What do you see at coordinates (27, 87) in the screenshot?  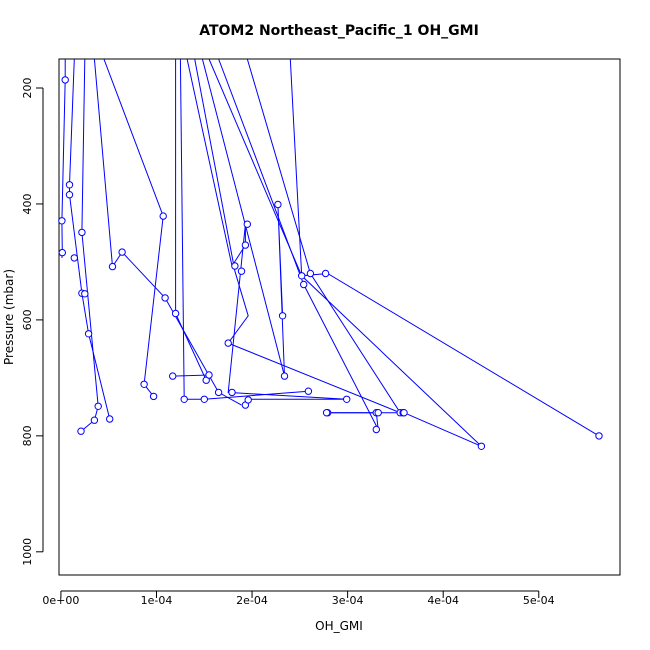 I see `y-tick-label: 200` at bounding box center [27, 87].